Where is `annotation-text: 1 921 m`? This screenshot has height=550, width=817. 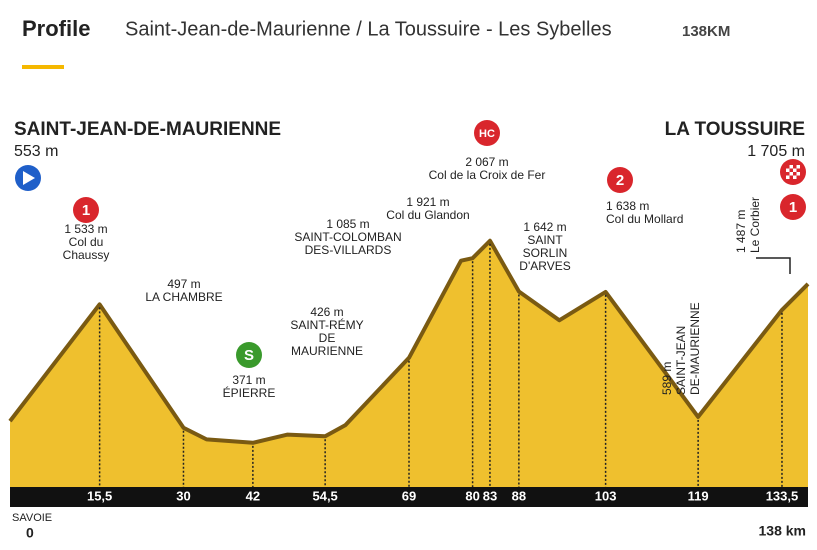
annotation-text: 1 921 m is located at coordinates (427, 202).